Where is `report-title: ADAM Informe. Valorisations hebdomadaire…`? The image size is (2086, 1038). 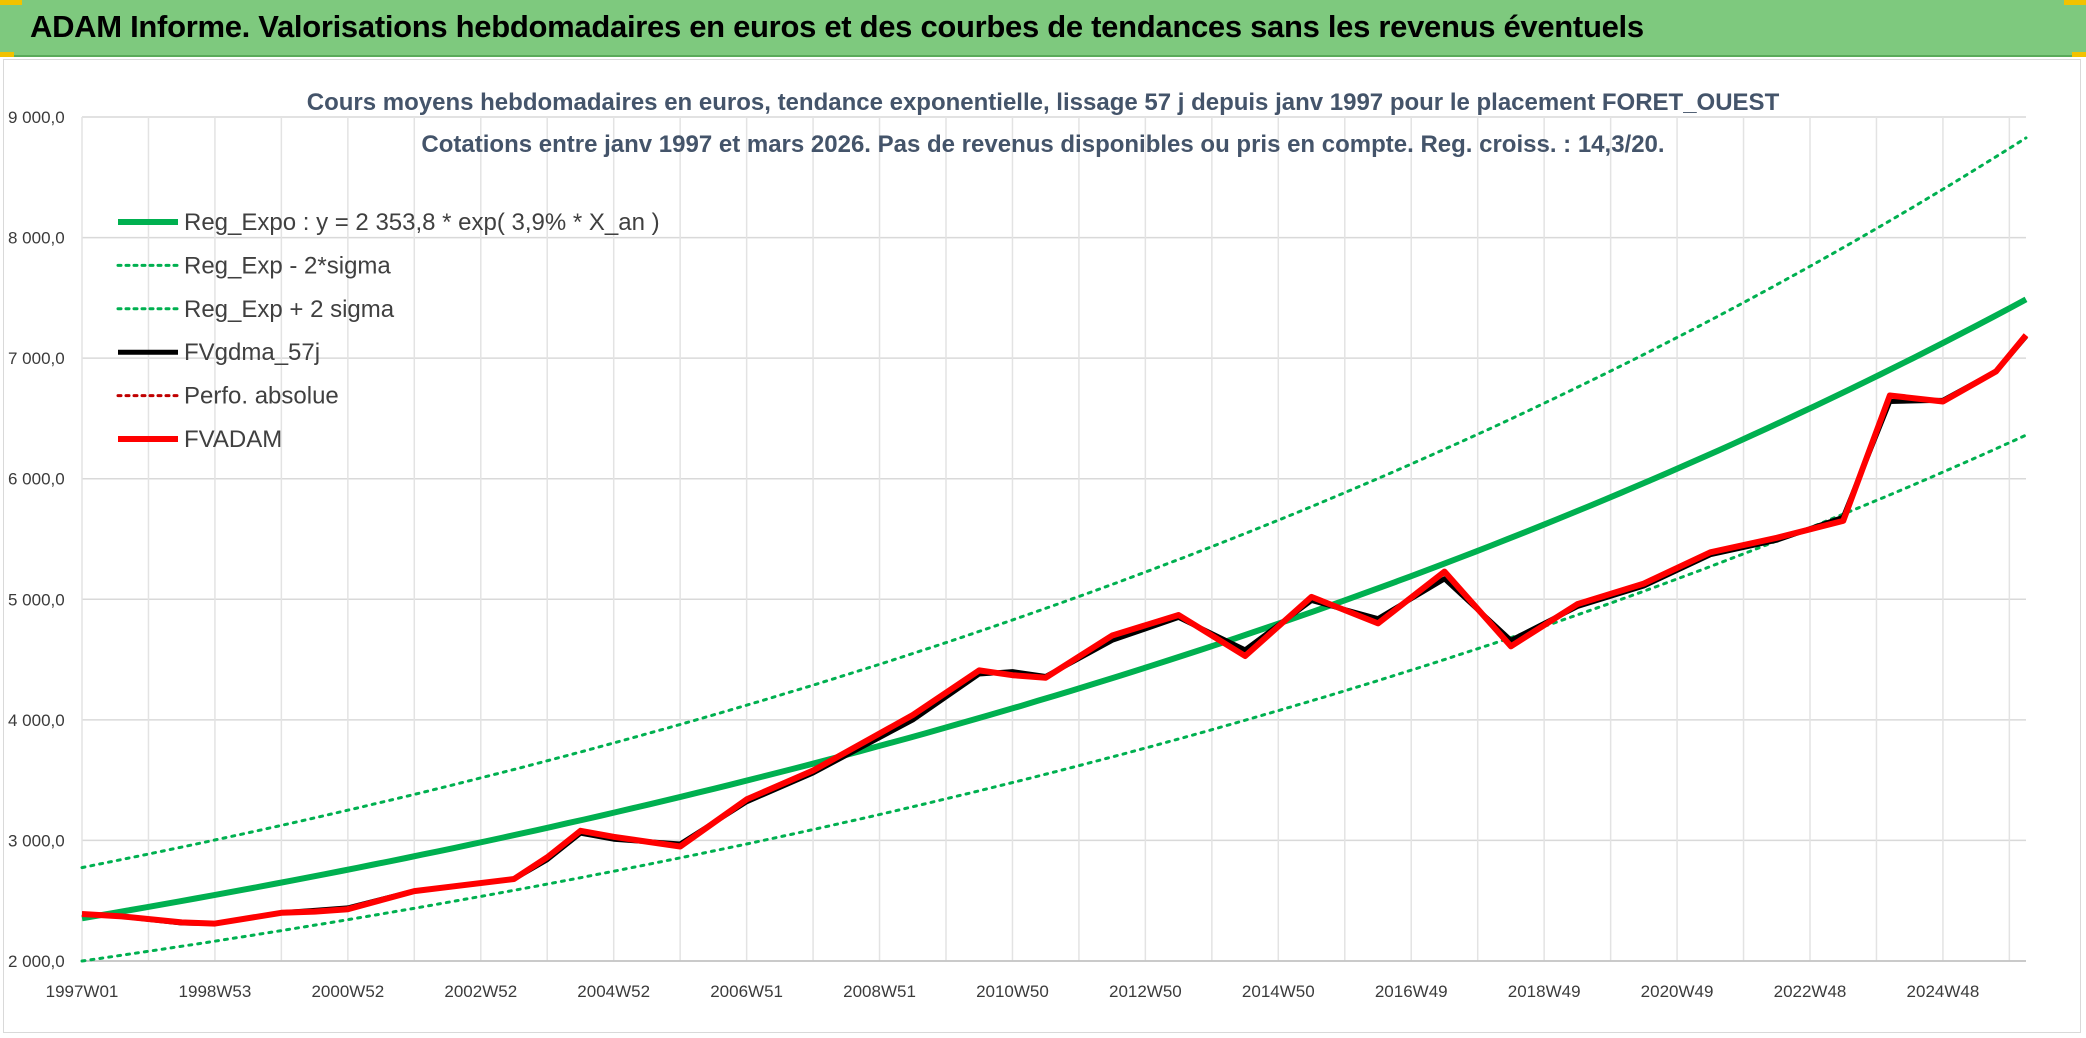
report-title: ADAM Informe. Valorisations hebdomadaire… is located at coordinates (837, 26).